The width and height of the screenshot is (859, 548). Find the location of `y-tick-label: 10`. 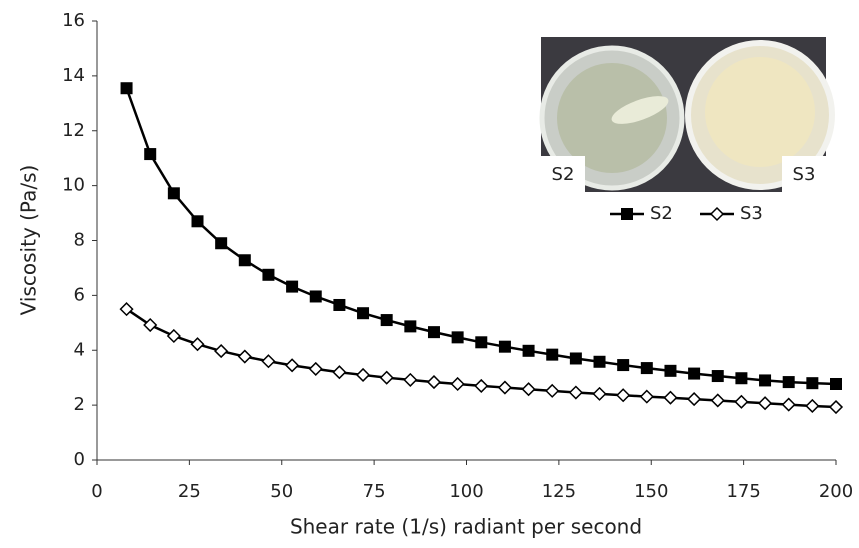

y-tick-label: 10 is located at coordinates (73, 185).